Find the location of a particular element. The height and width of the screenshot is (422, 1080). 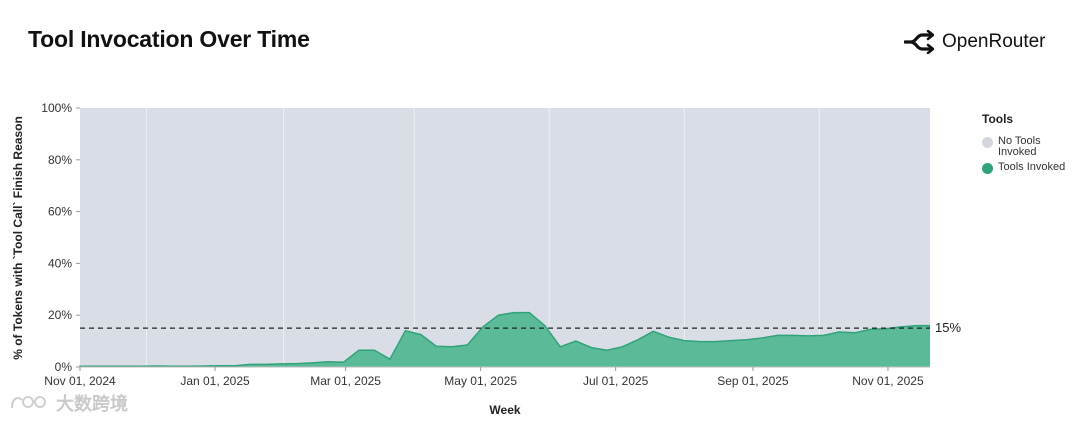

y-tick-label-3: 60% is located at coordinates (60, 212).